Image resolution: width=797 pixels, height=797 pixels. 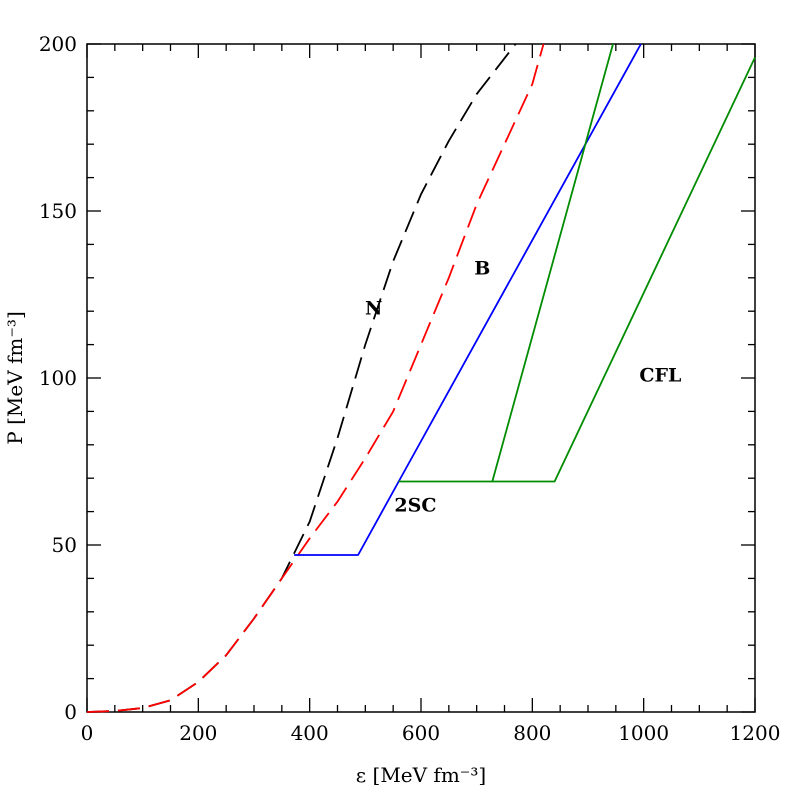 What do you see at coordinates (64, 545) in the screenshot?
I see `y-tick-label: 50` at bounding box center [64, 545].